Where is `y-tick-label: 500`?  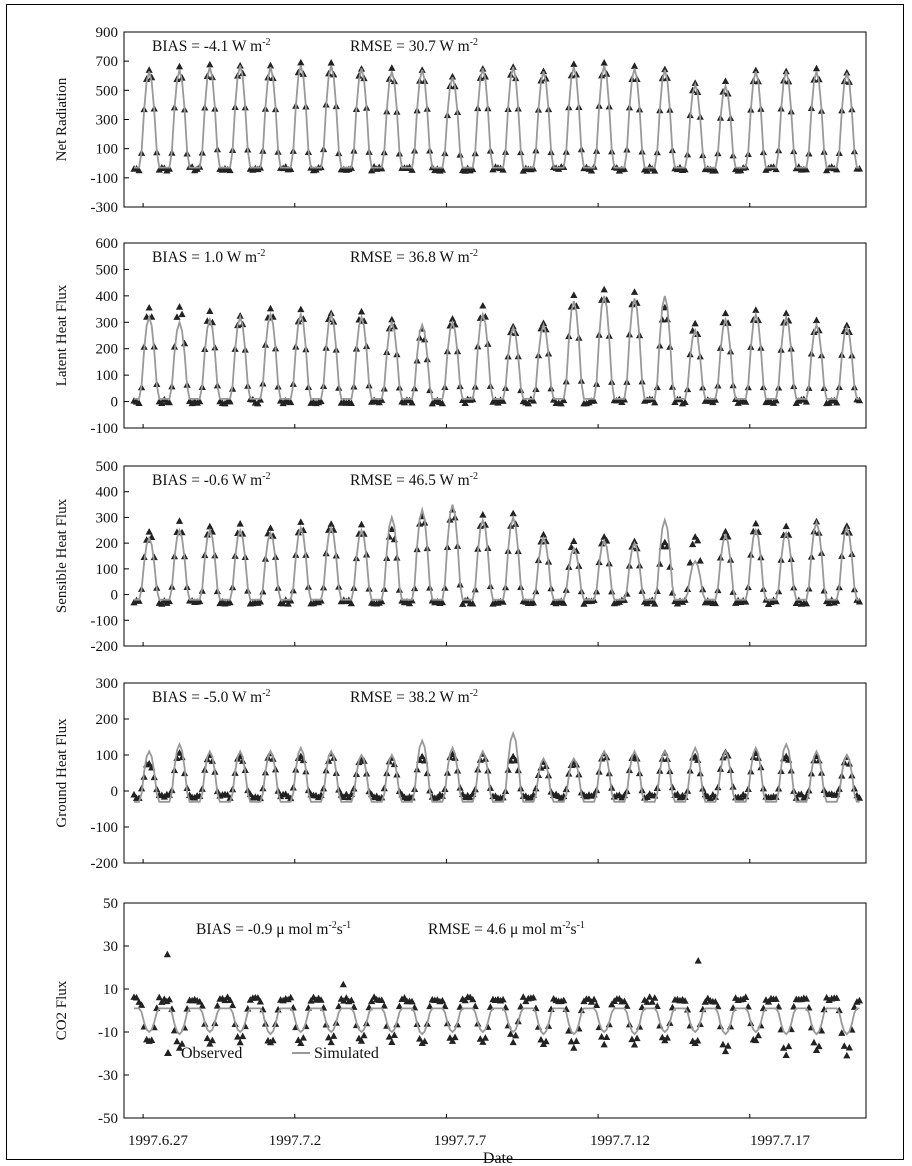
y-tick-label: 500 is located at coordinates (107, 467).